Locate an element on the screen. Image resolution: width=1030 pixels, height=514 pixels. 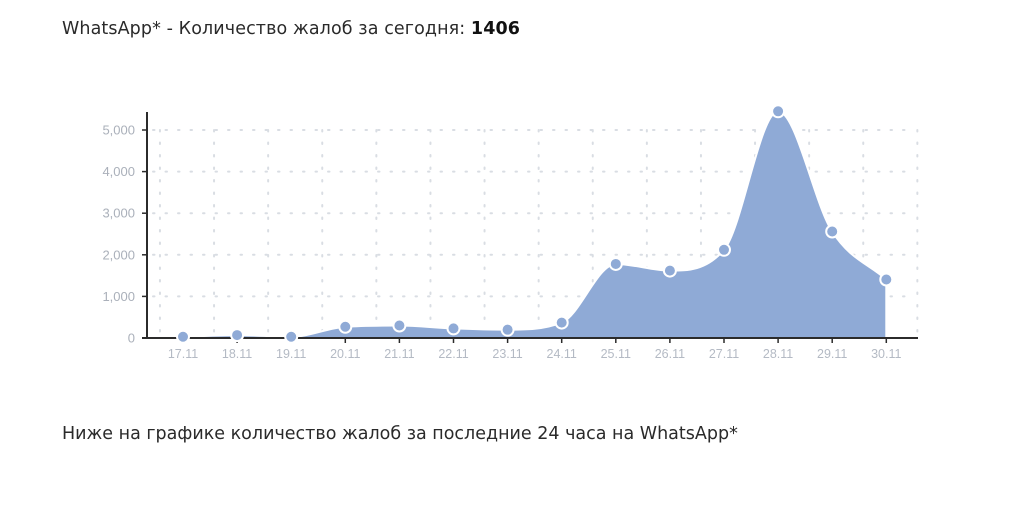
x-tick-label: 21.11 is located at coordinates (399, 354).